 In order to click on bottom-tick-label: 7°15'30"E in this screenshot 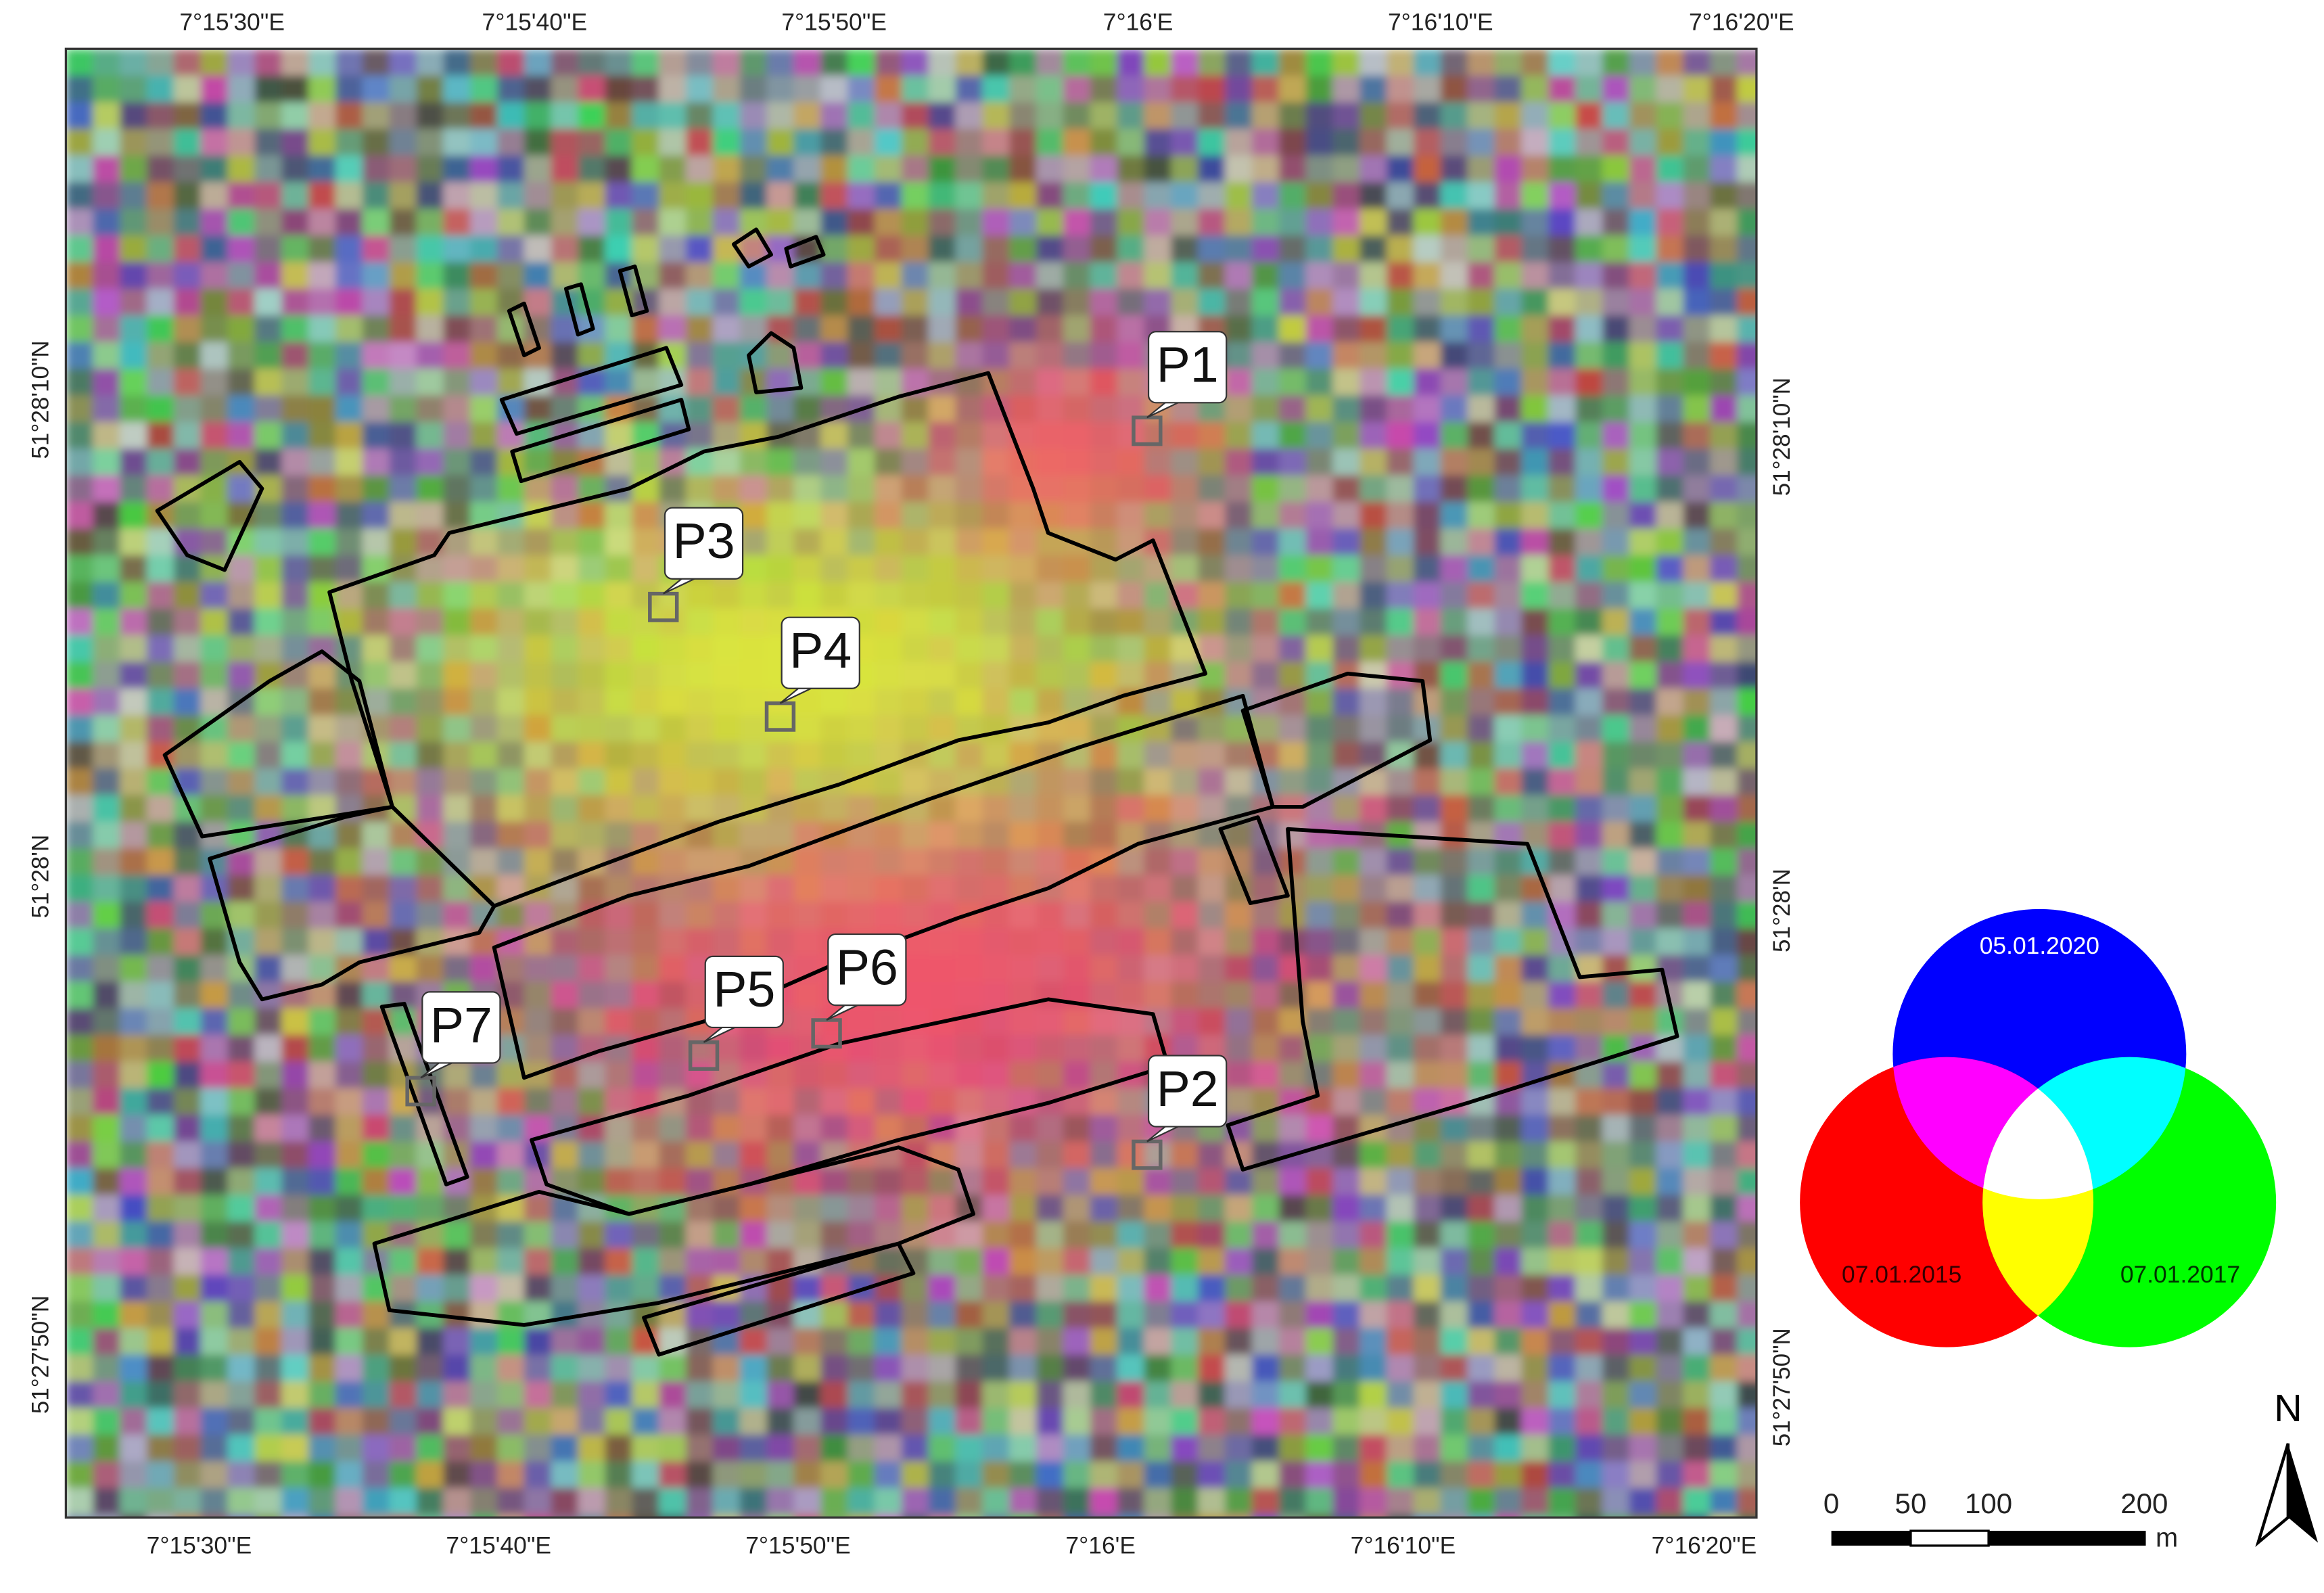, I will do `click(200, 1546)`.